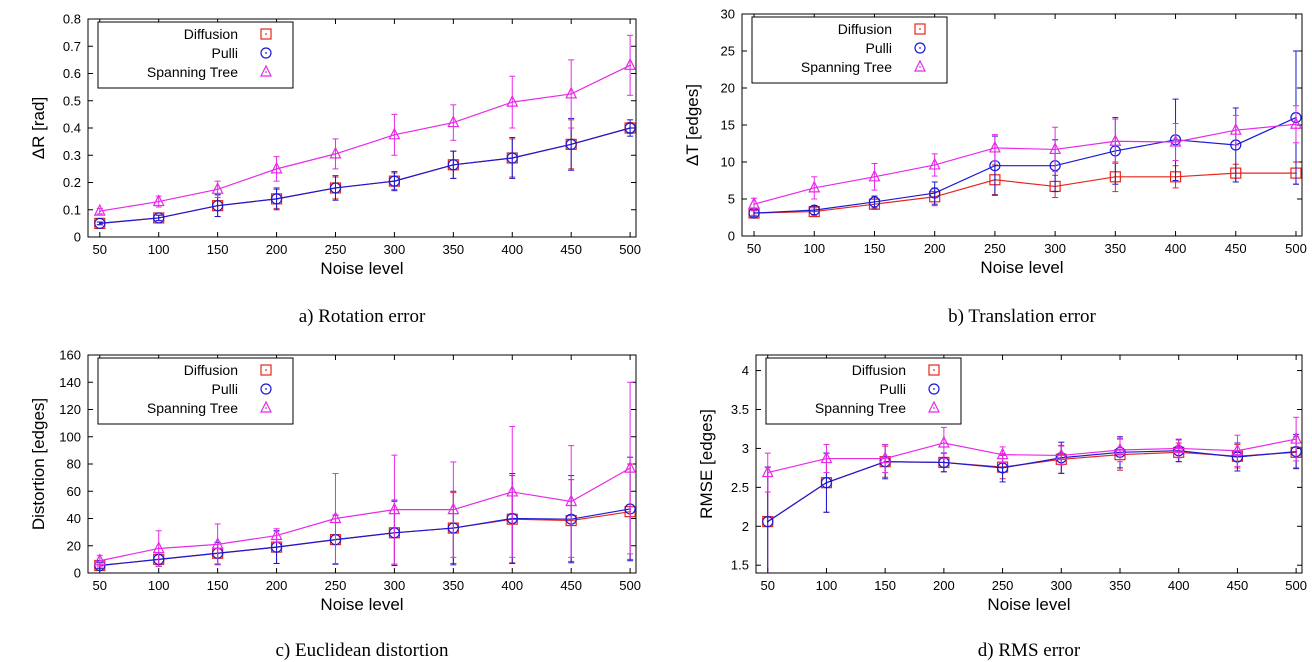  I want to click on x-tick-label: 300, so click(1055, 248).